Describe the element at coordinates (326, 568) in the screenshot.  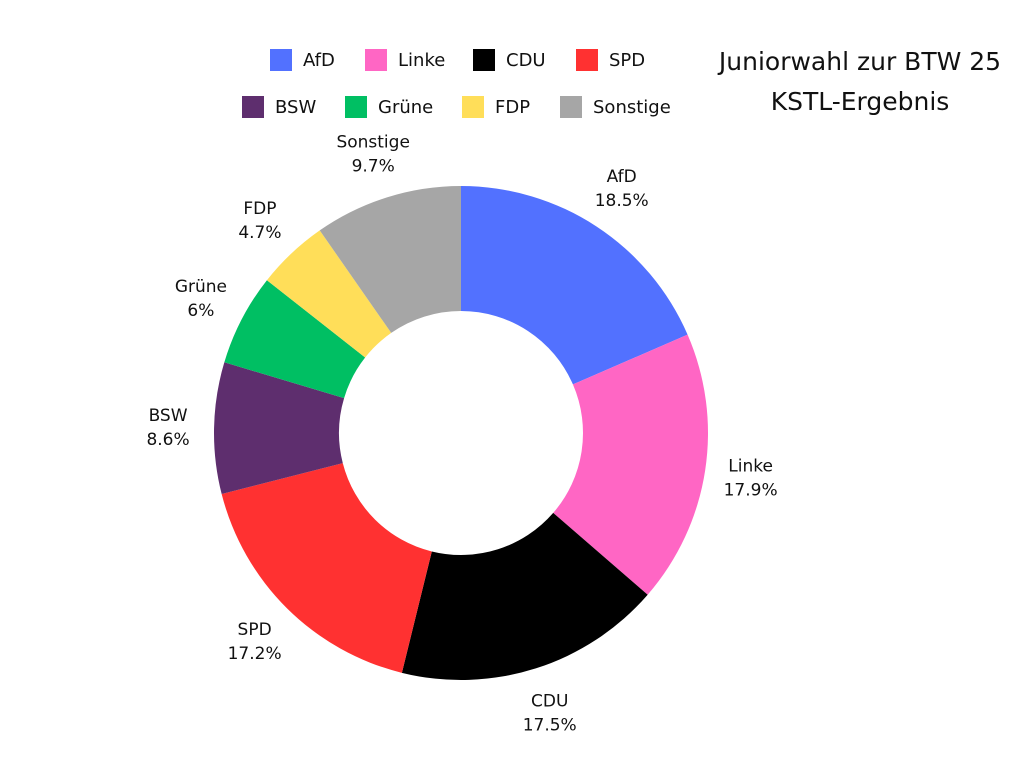
I see `slice-spd` at that location.